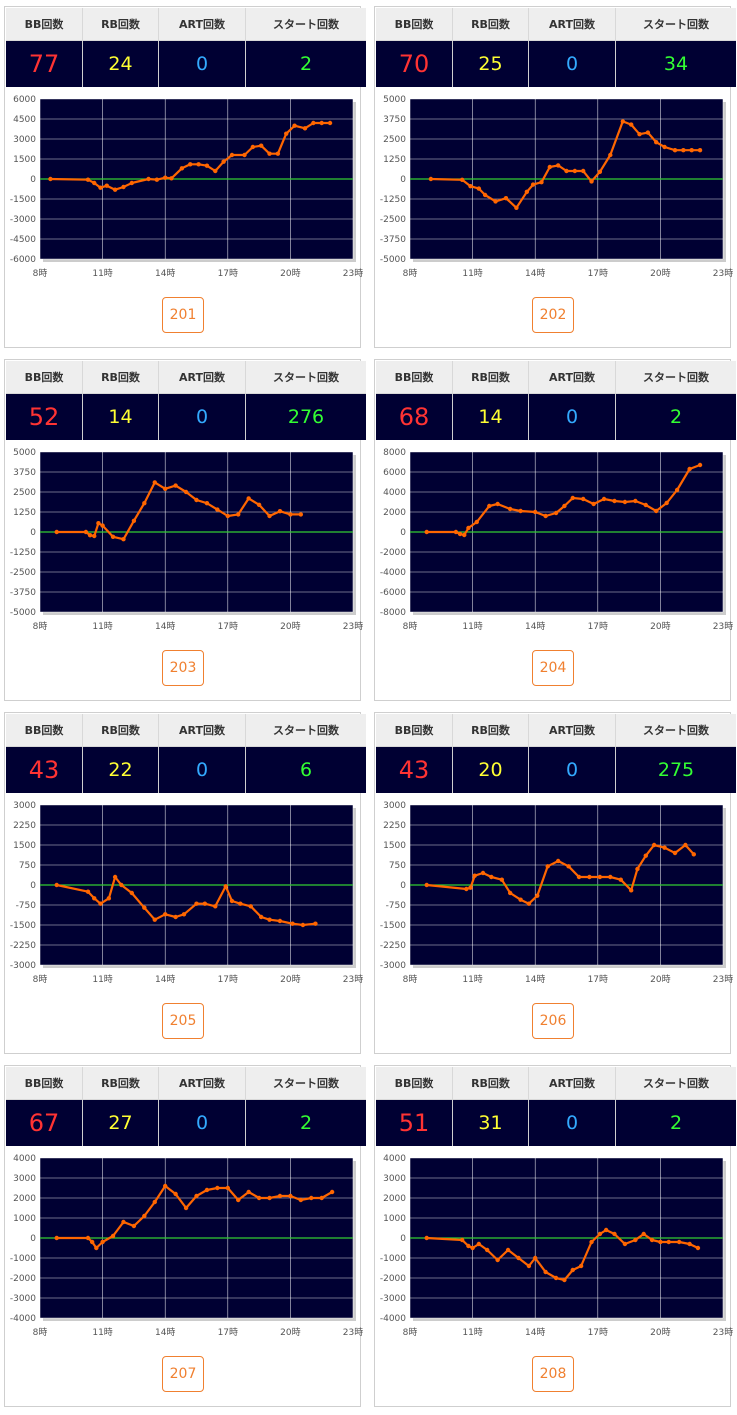  I want to click on machine-number-button: 201, so click(183, 315).